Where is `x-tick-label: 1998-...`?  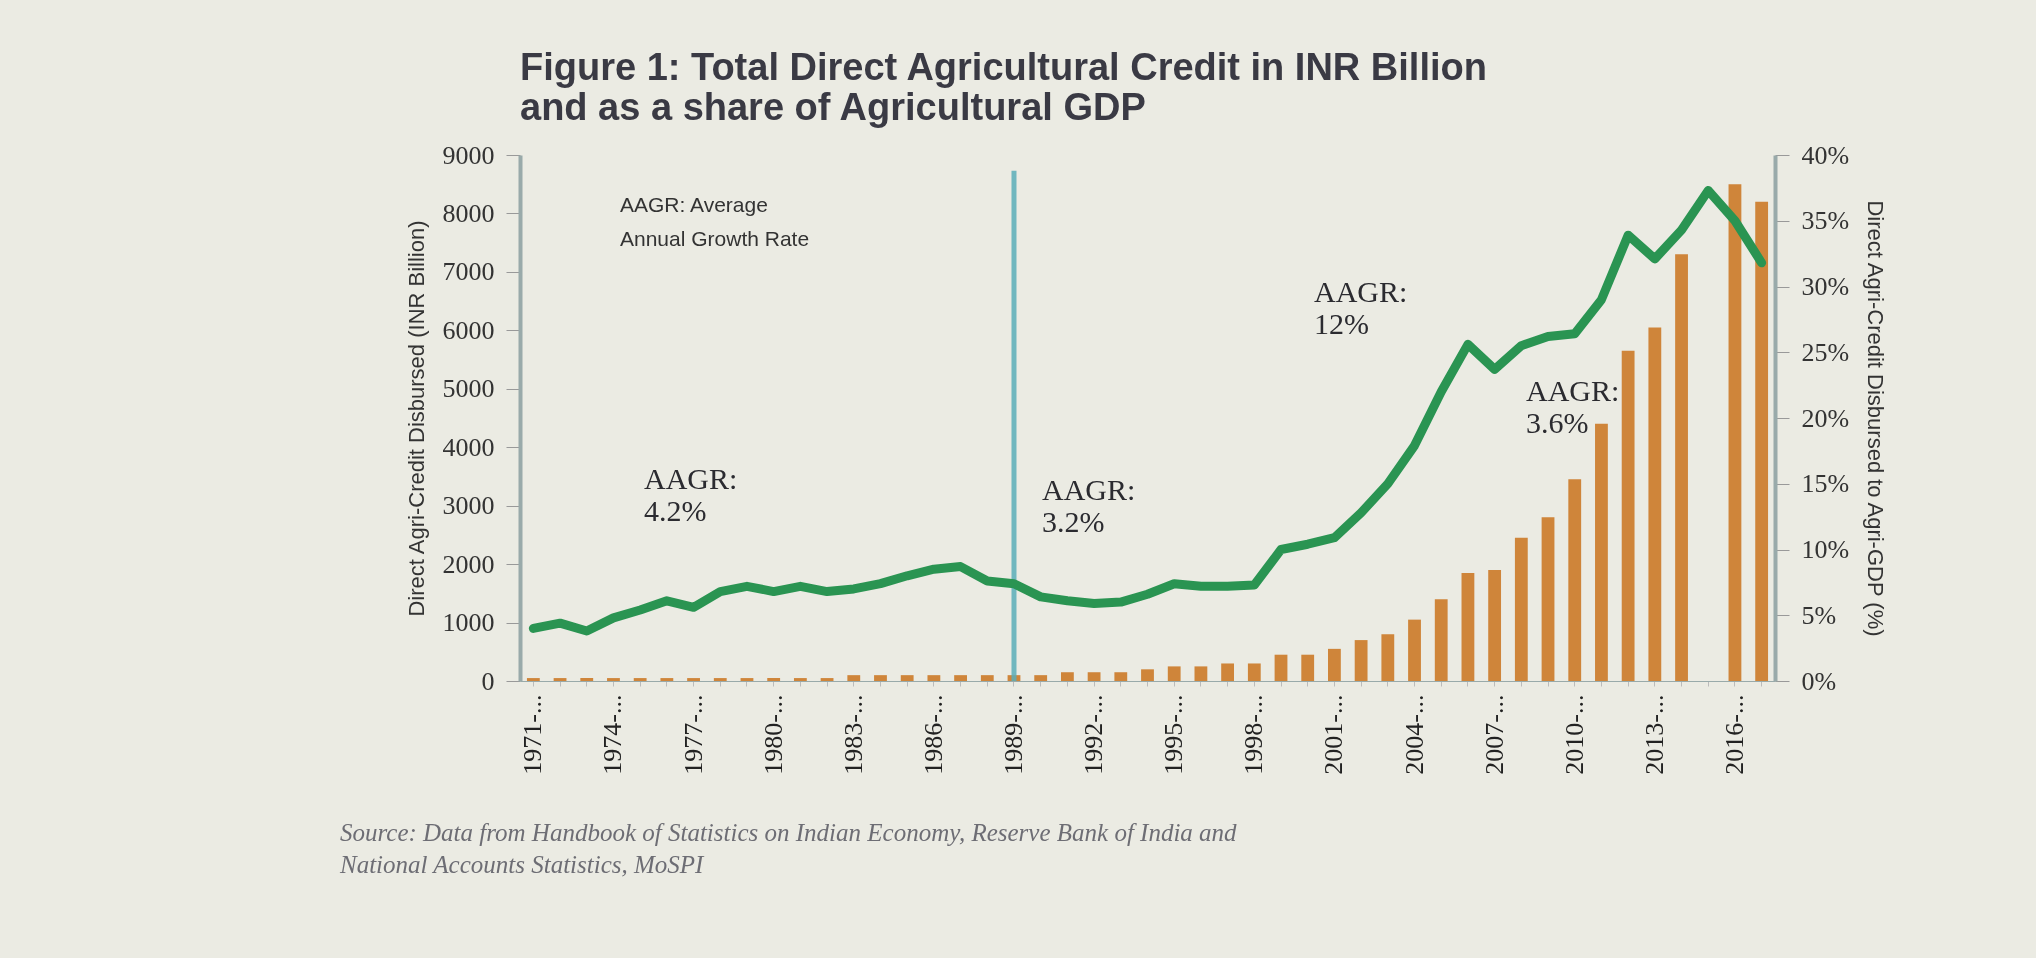
x-tick-label: 1998-... is located at coordinates (1254, 734).